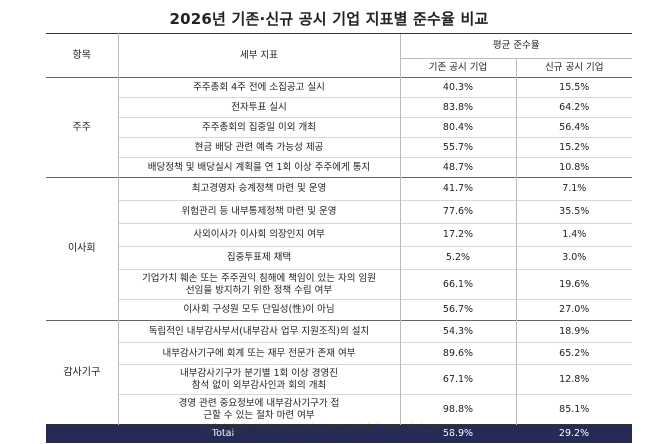 The height and width of the screenshot is (444, 658). I want to click on header-new: 신규 공시 기업, so click(574, 68).